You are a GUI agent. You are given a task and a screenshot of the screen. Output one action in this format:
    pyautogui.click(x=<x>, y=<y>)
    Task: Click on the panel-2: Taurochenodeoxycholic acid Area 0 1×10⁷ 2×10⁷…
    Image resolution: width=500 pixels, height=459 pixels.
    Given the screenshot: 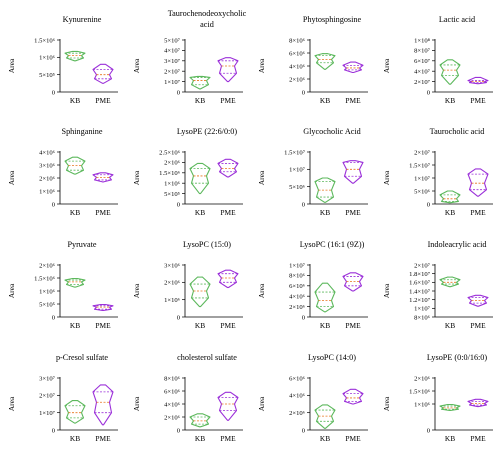 What is the action you would take?
    pyautogui.click(x=189, y=57)
    